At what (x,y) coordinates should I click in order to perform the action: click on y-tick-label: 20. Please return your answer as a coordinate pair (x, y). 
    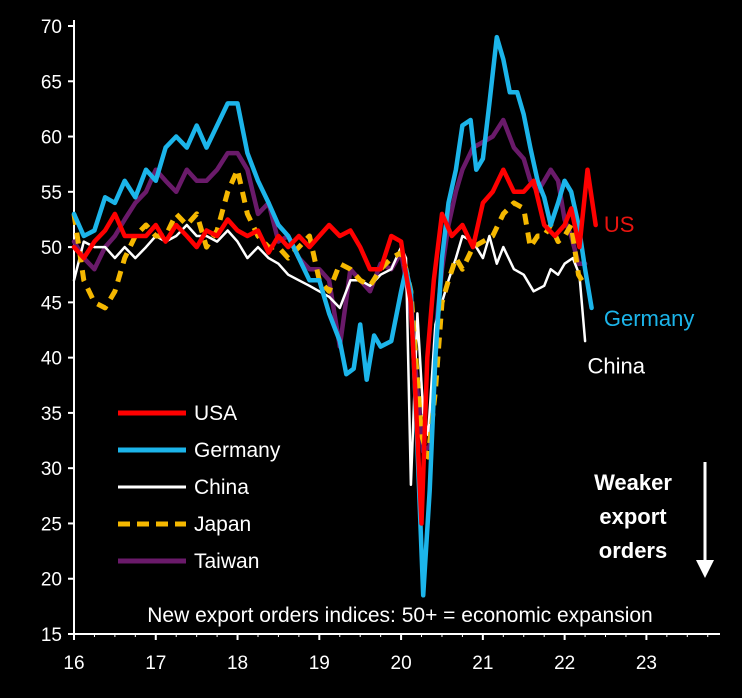
    Looking at the image, I should click on (51, 580).